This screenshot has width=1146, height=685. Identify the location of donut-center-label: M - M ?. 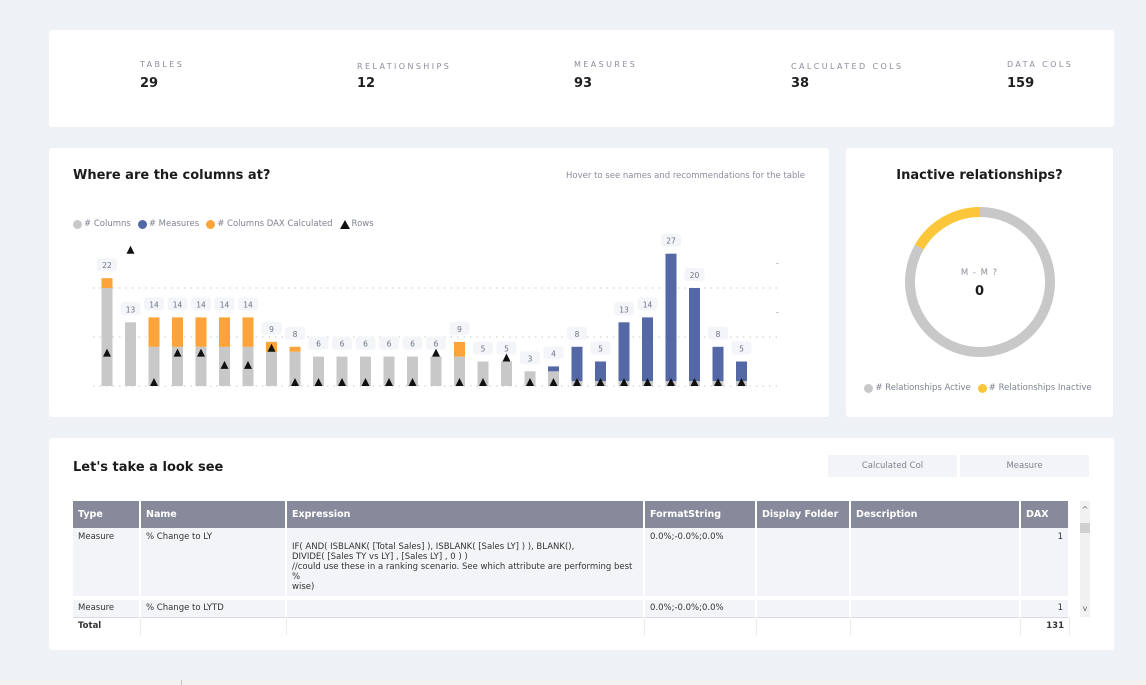
(979, 273).